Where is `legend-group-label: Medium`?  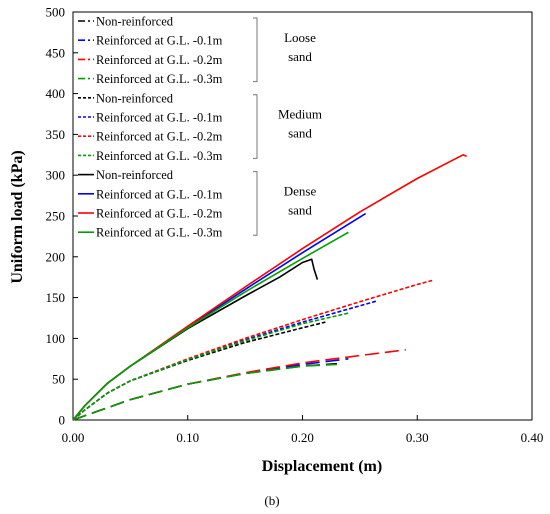
legend-group-label: Medium is located at coordinates (300, 114).